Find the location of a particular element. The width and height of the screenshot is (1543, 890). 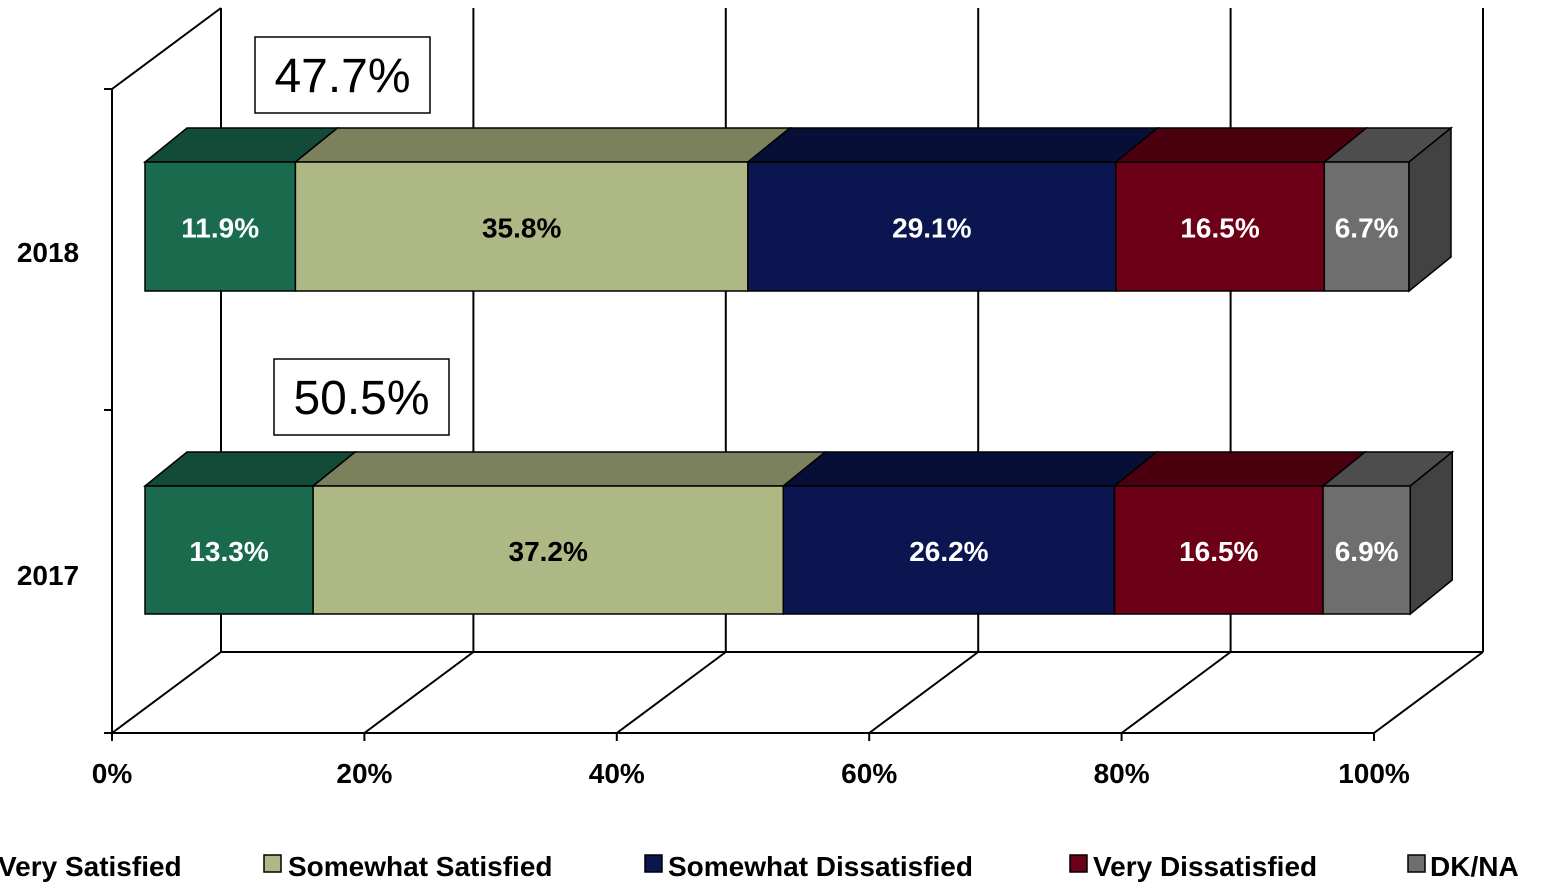

data-label: 29.1% is located at coordinates (931, 228).